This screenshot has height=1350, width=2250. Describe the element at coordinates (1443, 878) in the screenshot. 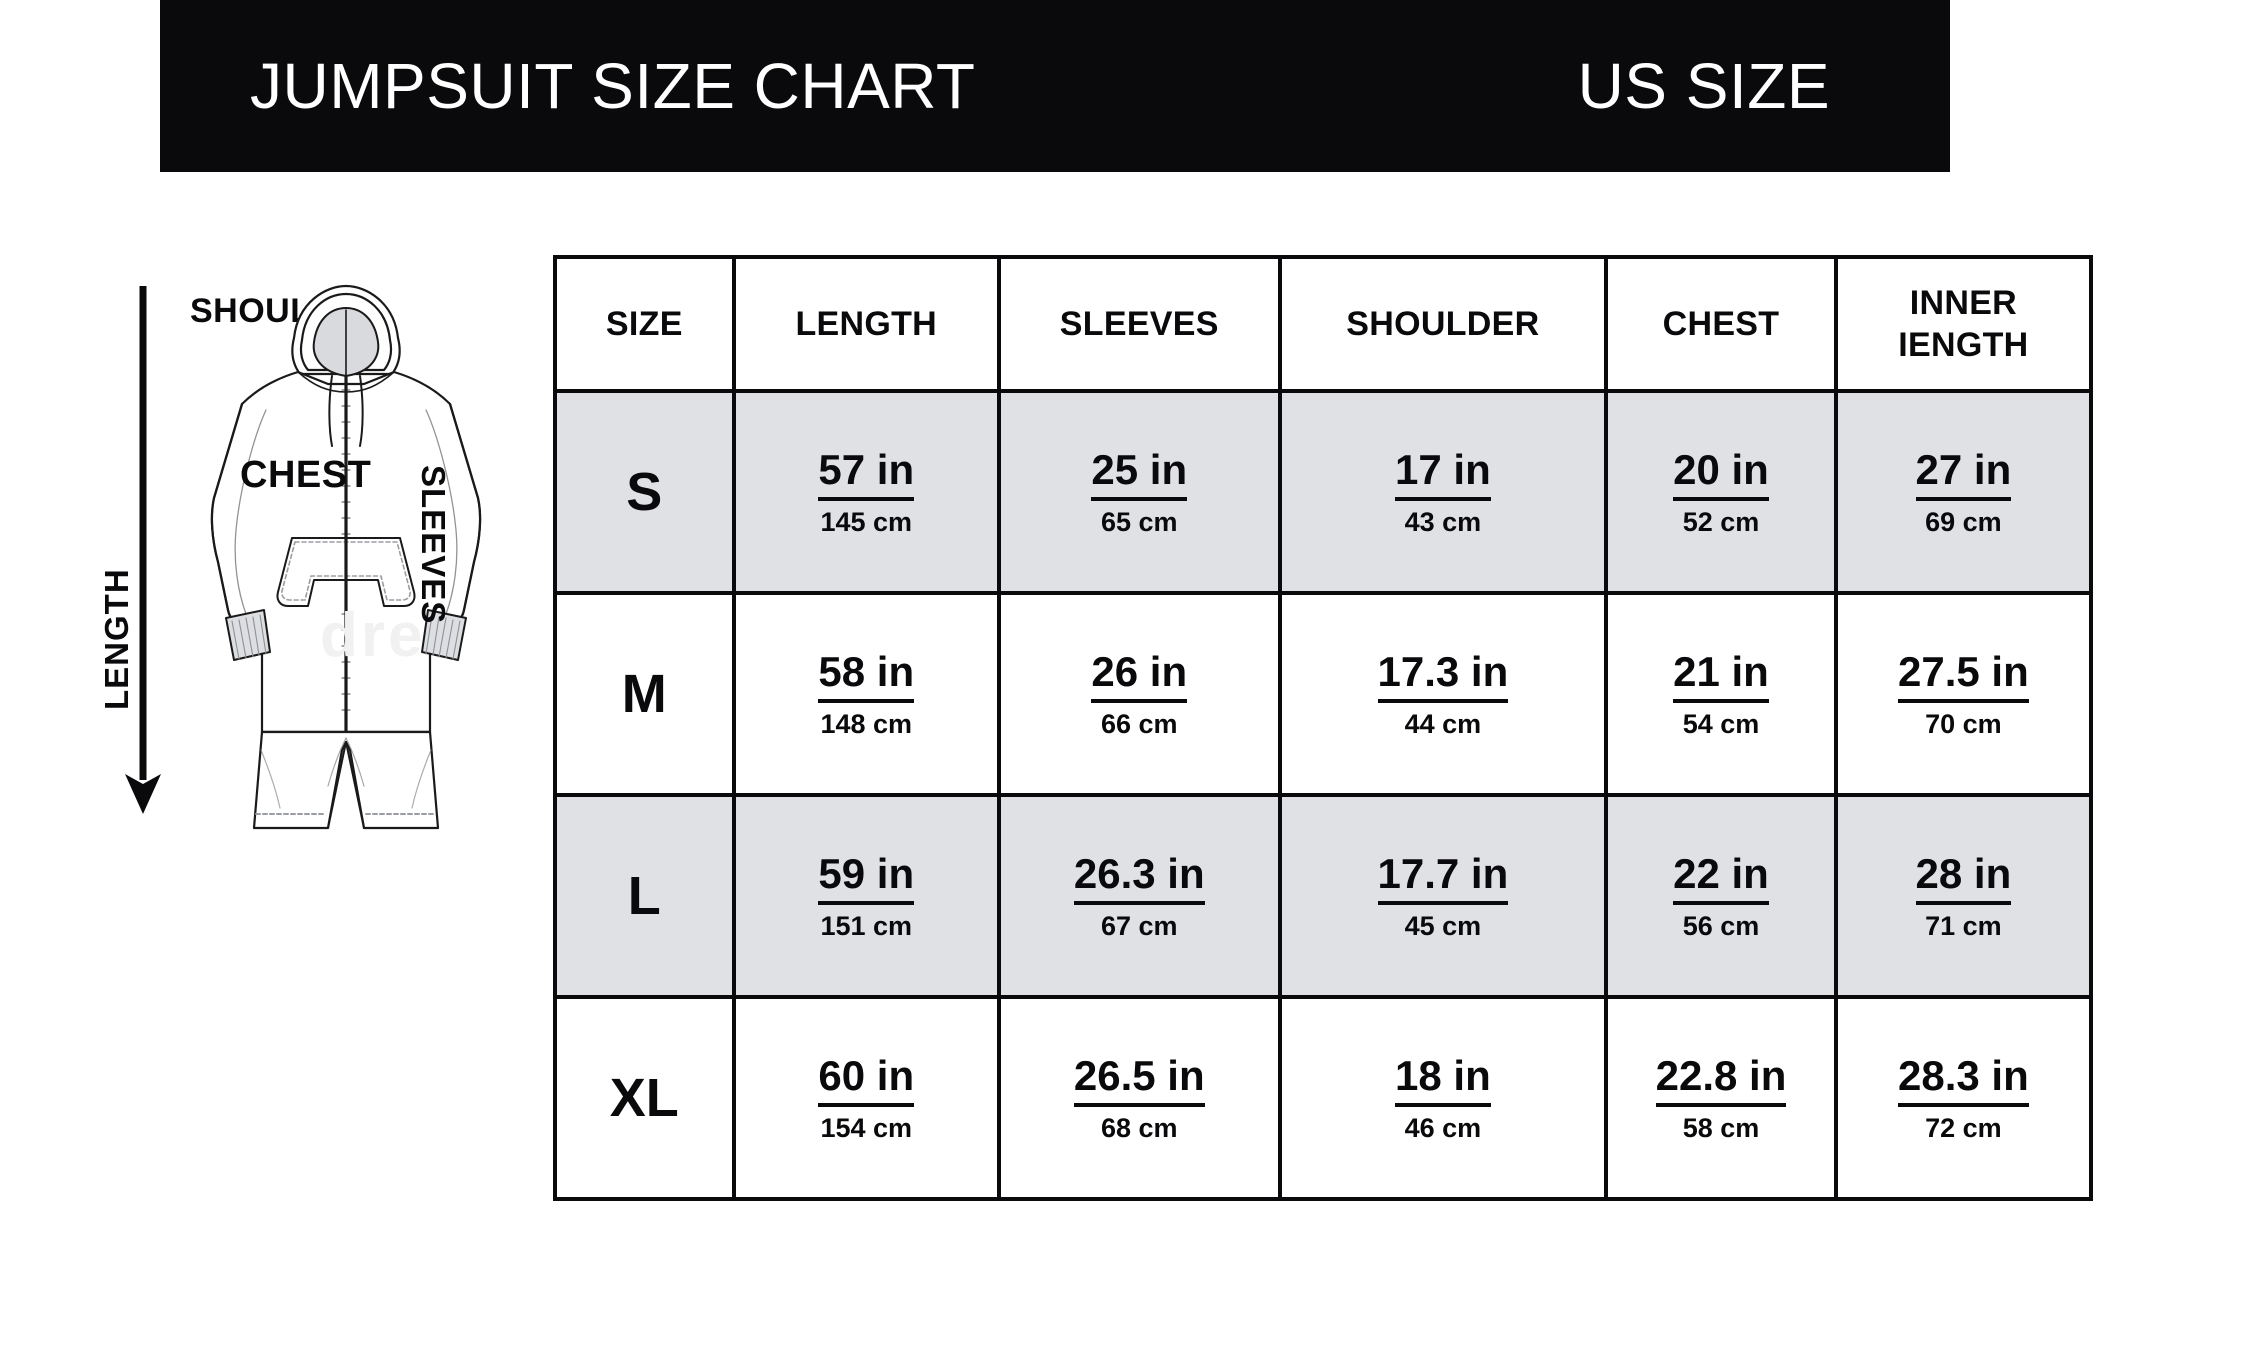

I see `value-inches: 17.7 in` at that location.